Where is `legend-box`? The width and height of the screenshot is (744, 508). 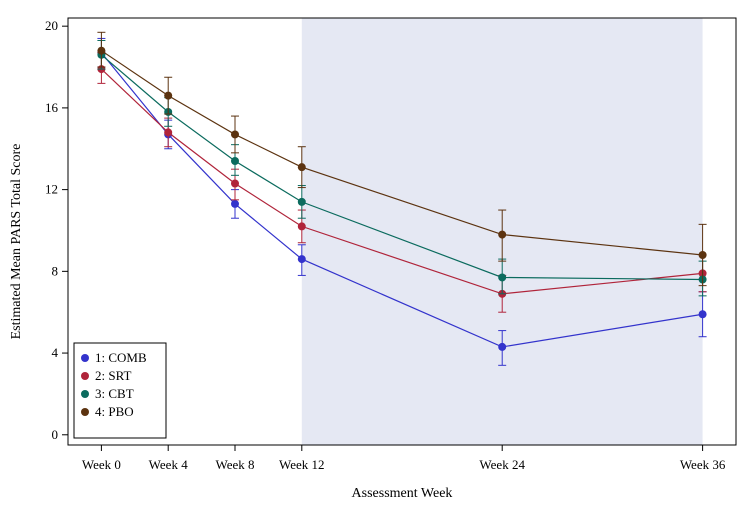 legend-box is located at coordinates (120, 390).